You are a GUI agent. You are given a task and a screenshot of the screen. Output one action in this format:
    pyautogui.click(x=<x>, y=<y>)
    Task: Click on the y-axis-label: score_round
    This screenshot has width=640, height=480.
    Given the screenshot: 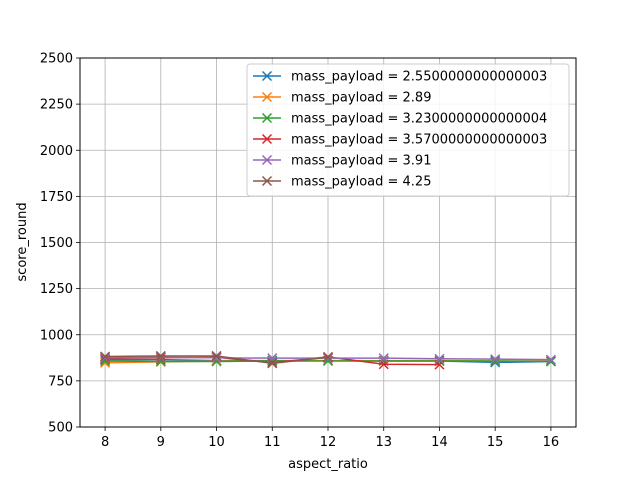 What is the action you would take?
    pyautogui.click(x=22, y=241)
    